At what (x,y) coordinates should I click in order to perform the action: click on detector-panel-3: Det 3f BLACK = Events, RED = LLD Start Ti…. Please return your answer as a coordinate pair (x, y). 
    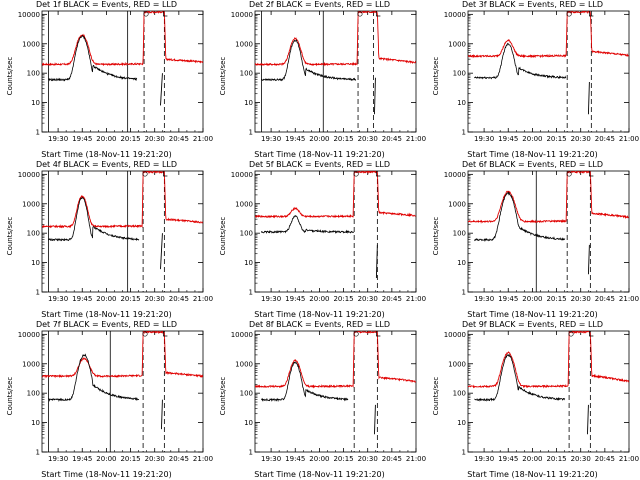
    Looking at the image, I should click on (532, 80).